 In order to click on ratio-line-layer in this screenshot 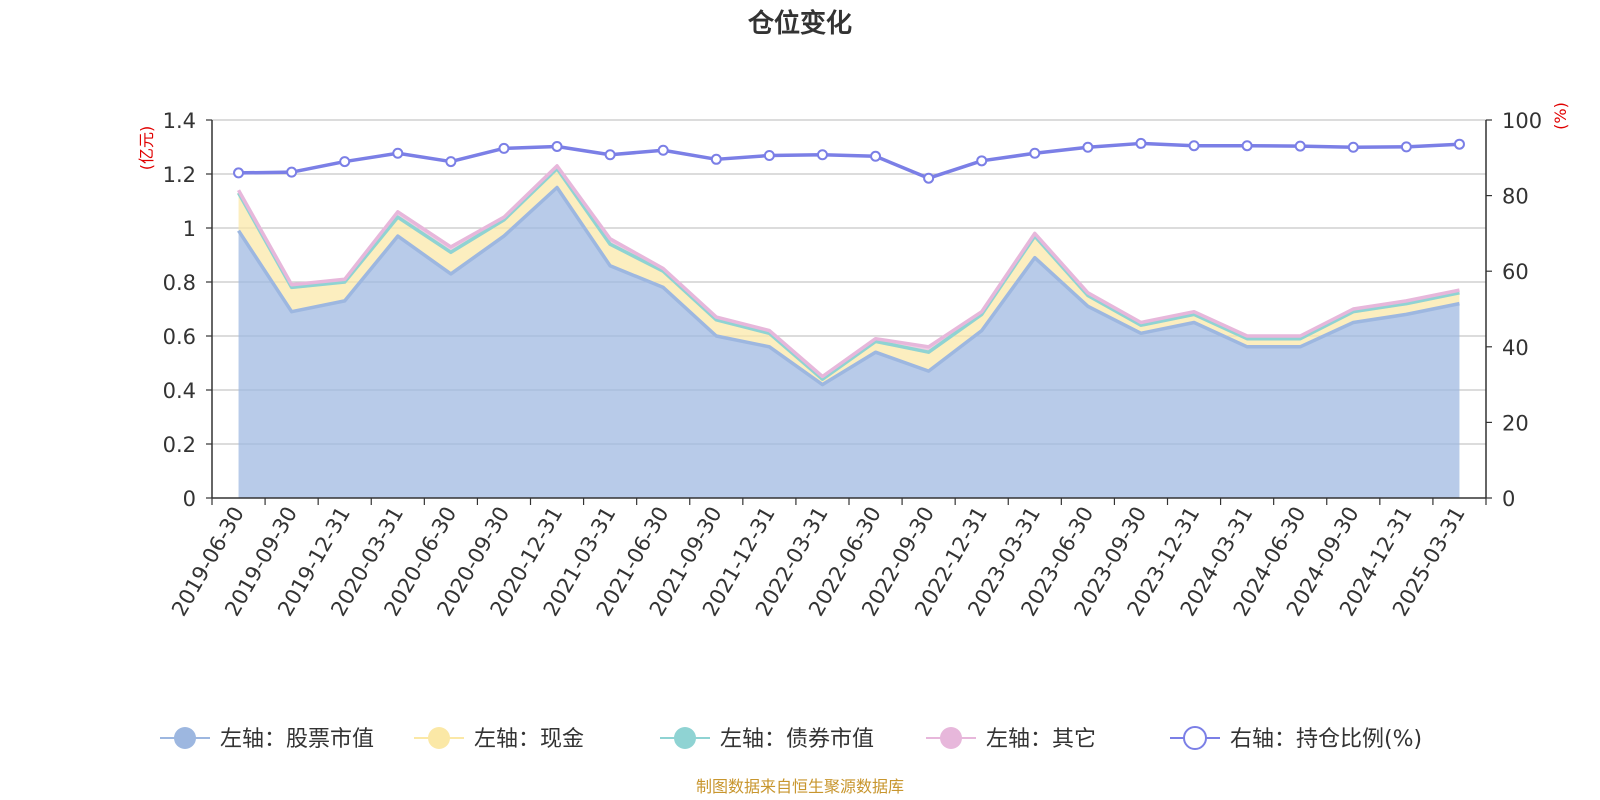, I will do `click(849, 160)`.